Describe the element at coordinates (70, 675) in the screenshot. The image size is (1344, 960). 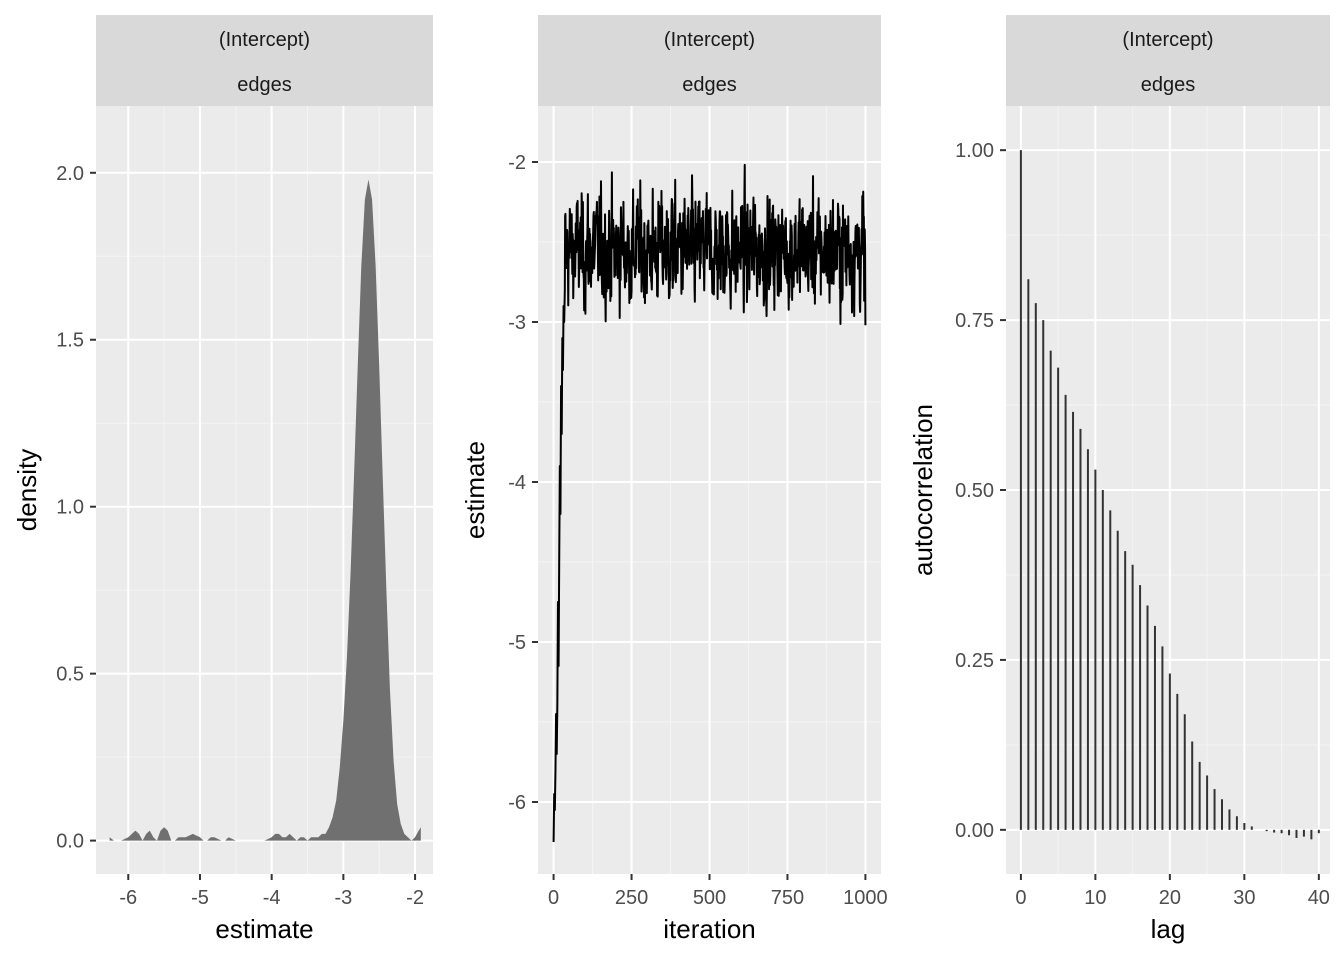
I see `y-tick-label: 0.5` at that location.